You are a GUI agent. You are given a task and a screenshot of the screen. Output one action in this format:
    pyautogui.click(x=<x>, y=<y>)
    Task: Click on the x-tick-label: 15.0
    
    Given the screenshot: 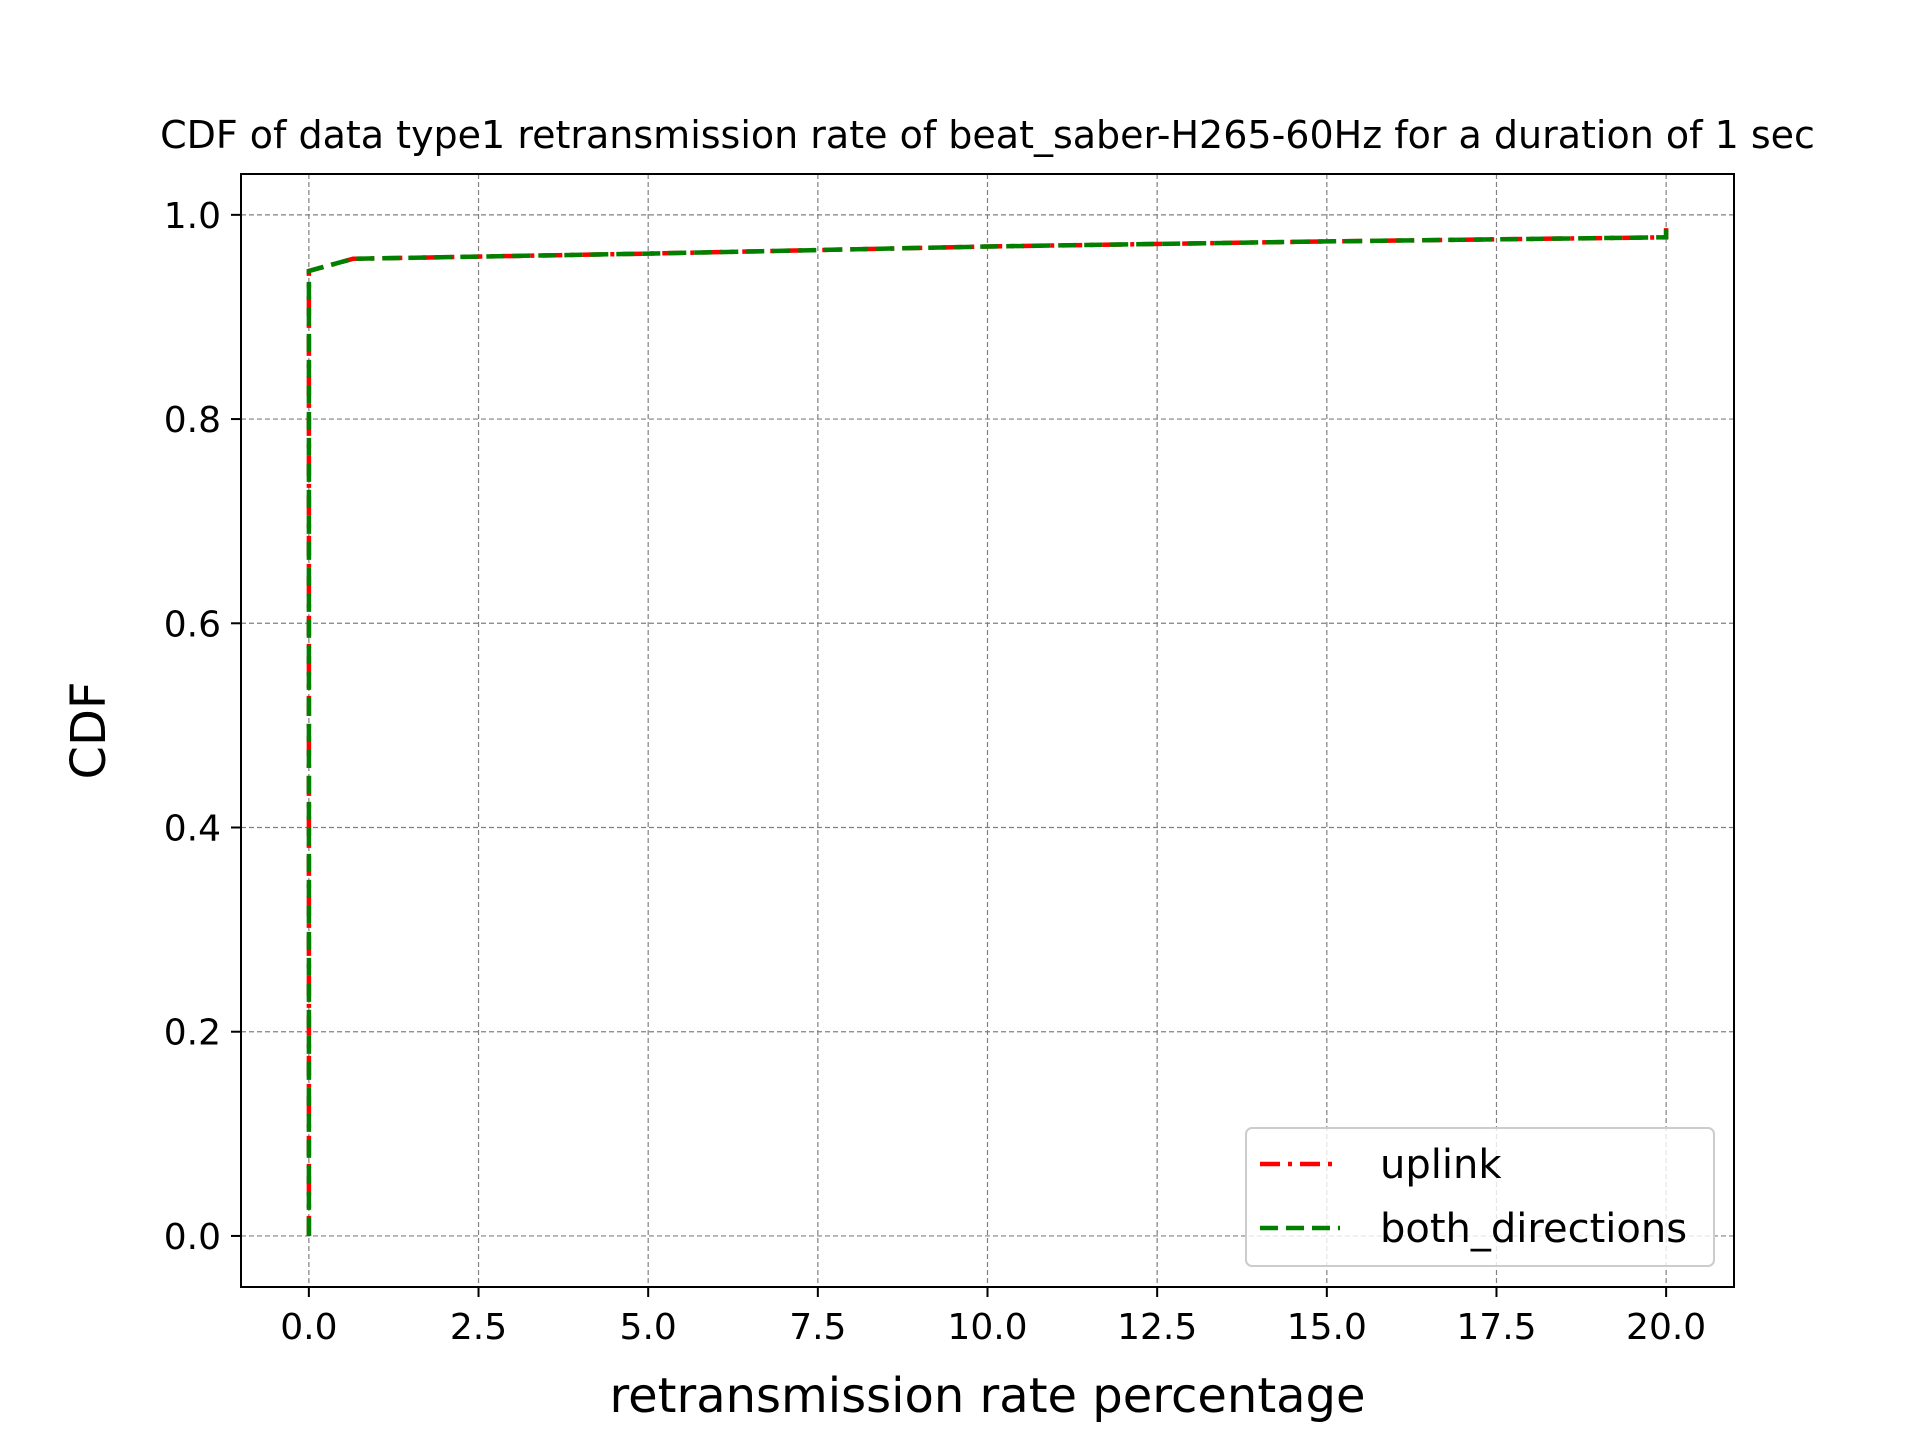 What is the action you would take?
    pyautogui.click(x=1327, y=1327)
    